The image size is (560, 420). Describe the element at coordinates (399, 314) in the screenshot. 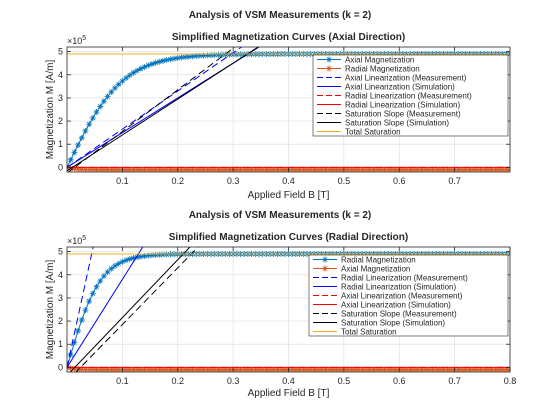

I see `legend-label: Saturation Slope (Measurement)` at that location.